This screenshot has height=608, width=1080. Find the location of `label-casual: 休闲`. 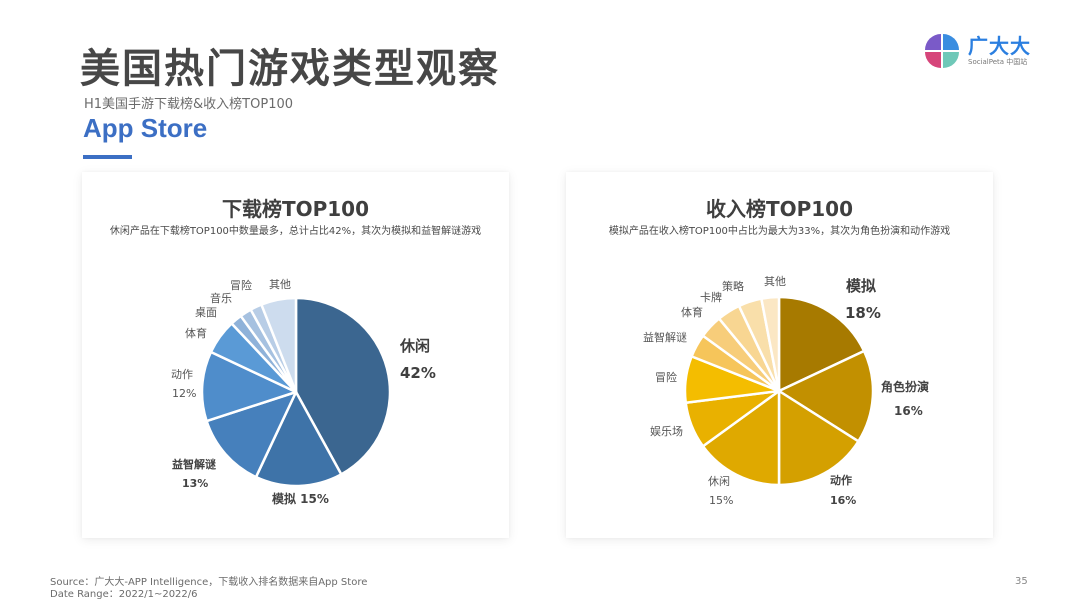

label-casual: 休闲 is located at coordinates (719, 481).